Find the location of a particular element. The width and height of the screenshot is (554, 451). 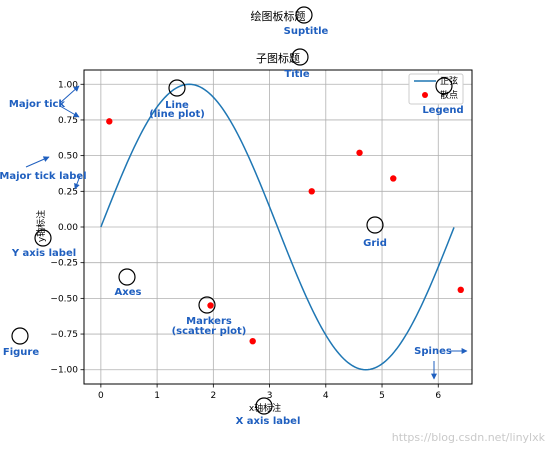

y-tick-label-2: −0.50 is located at coordinates (64, 299).